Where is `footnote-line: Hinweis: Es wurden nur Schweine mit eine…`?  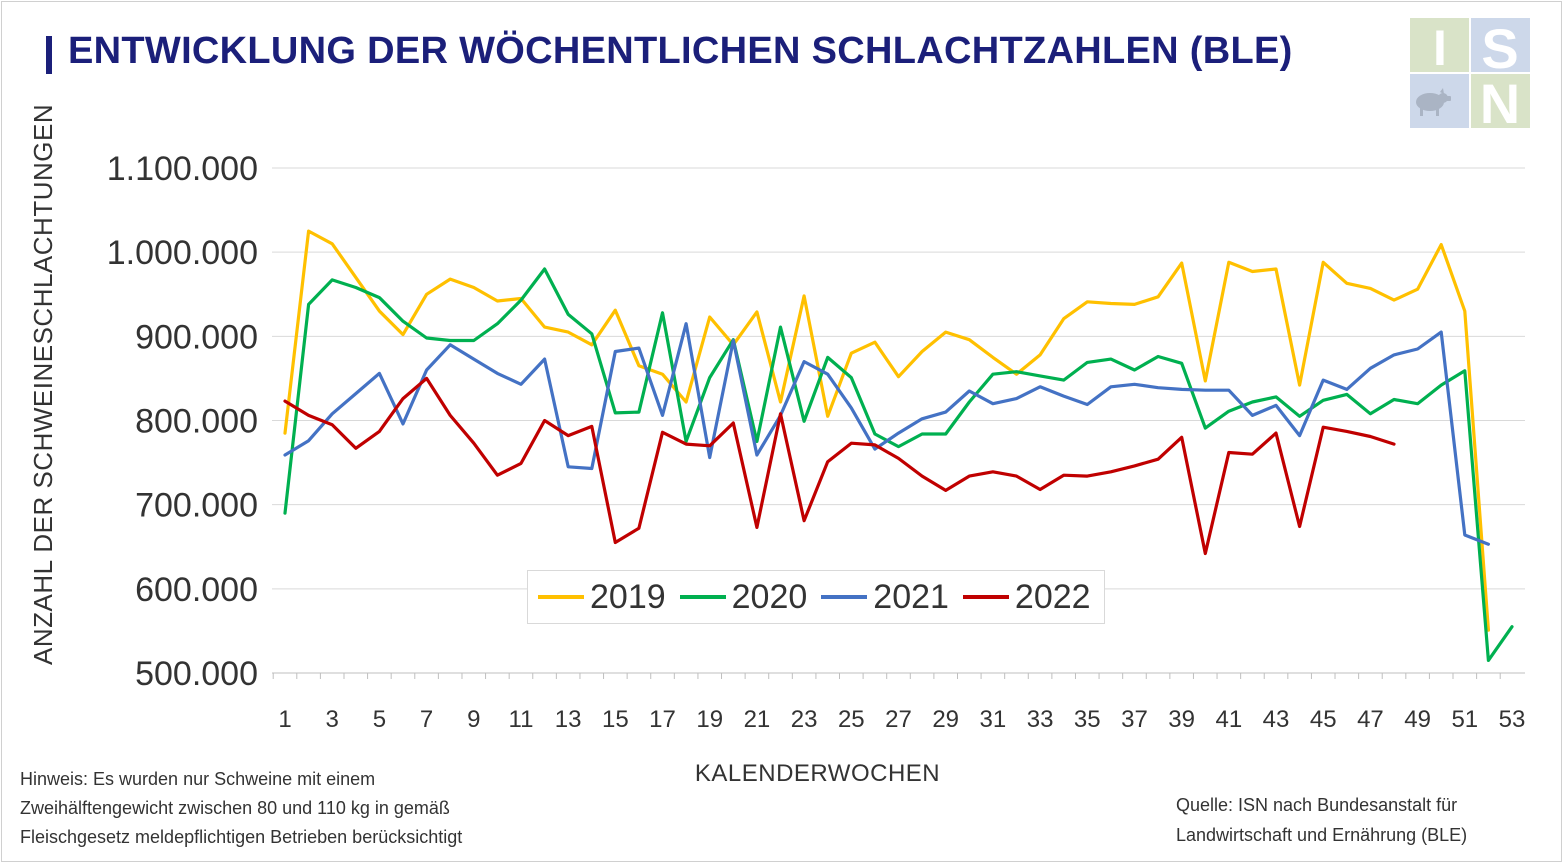 footnote-line: Hinweis: Es wurden nur Schweine mit eine… is located at coordinates (198, 779).